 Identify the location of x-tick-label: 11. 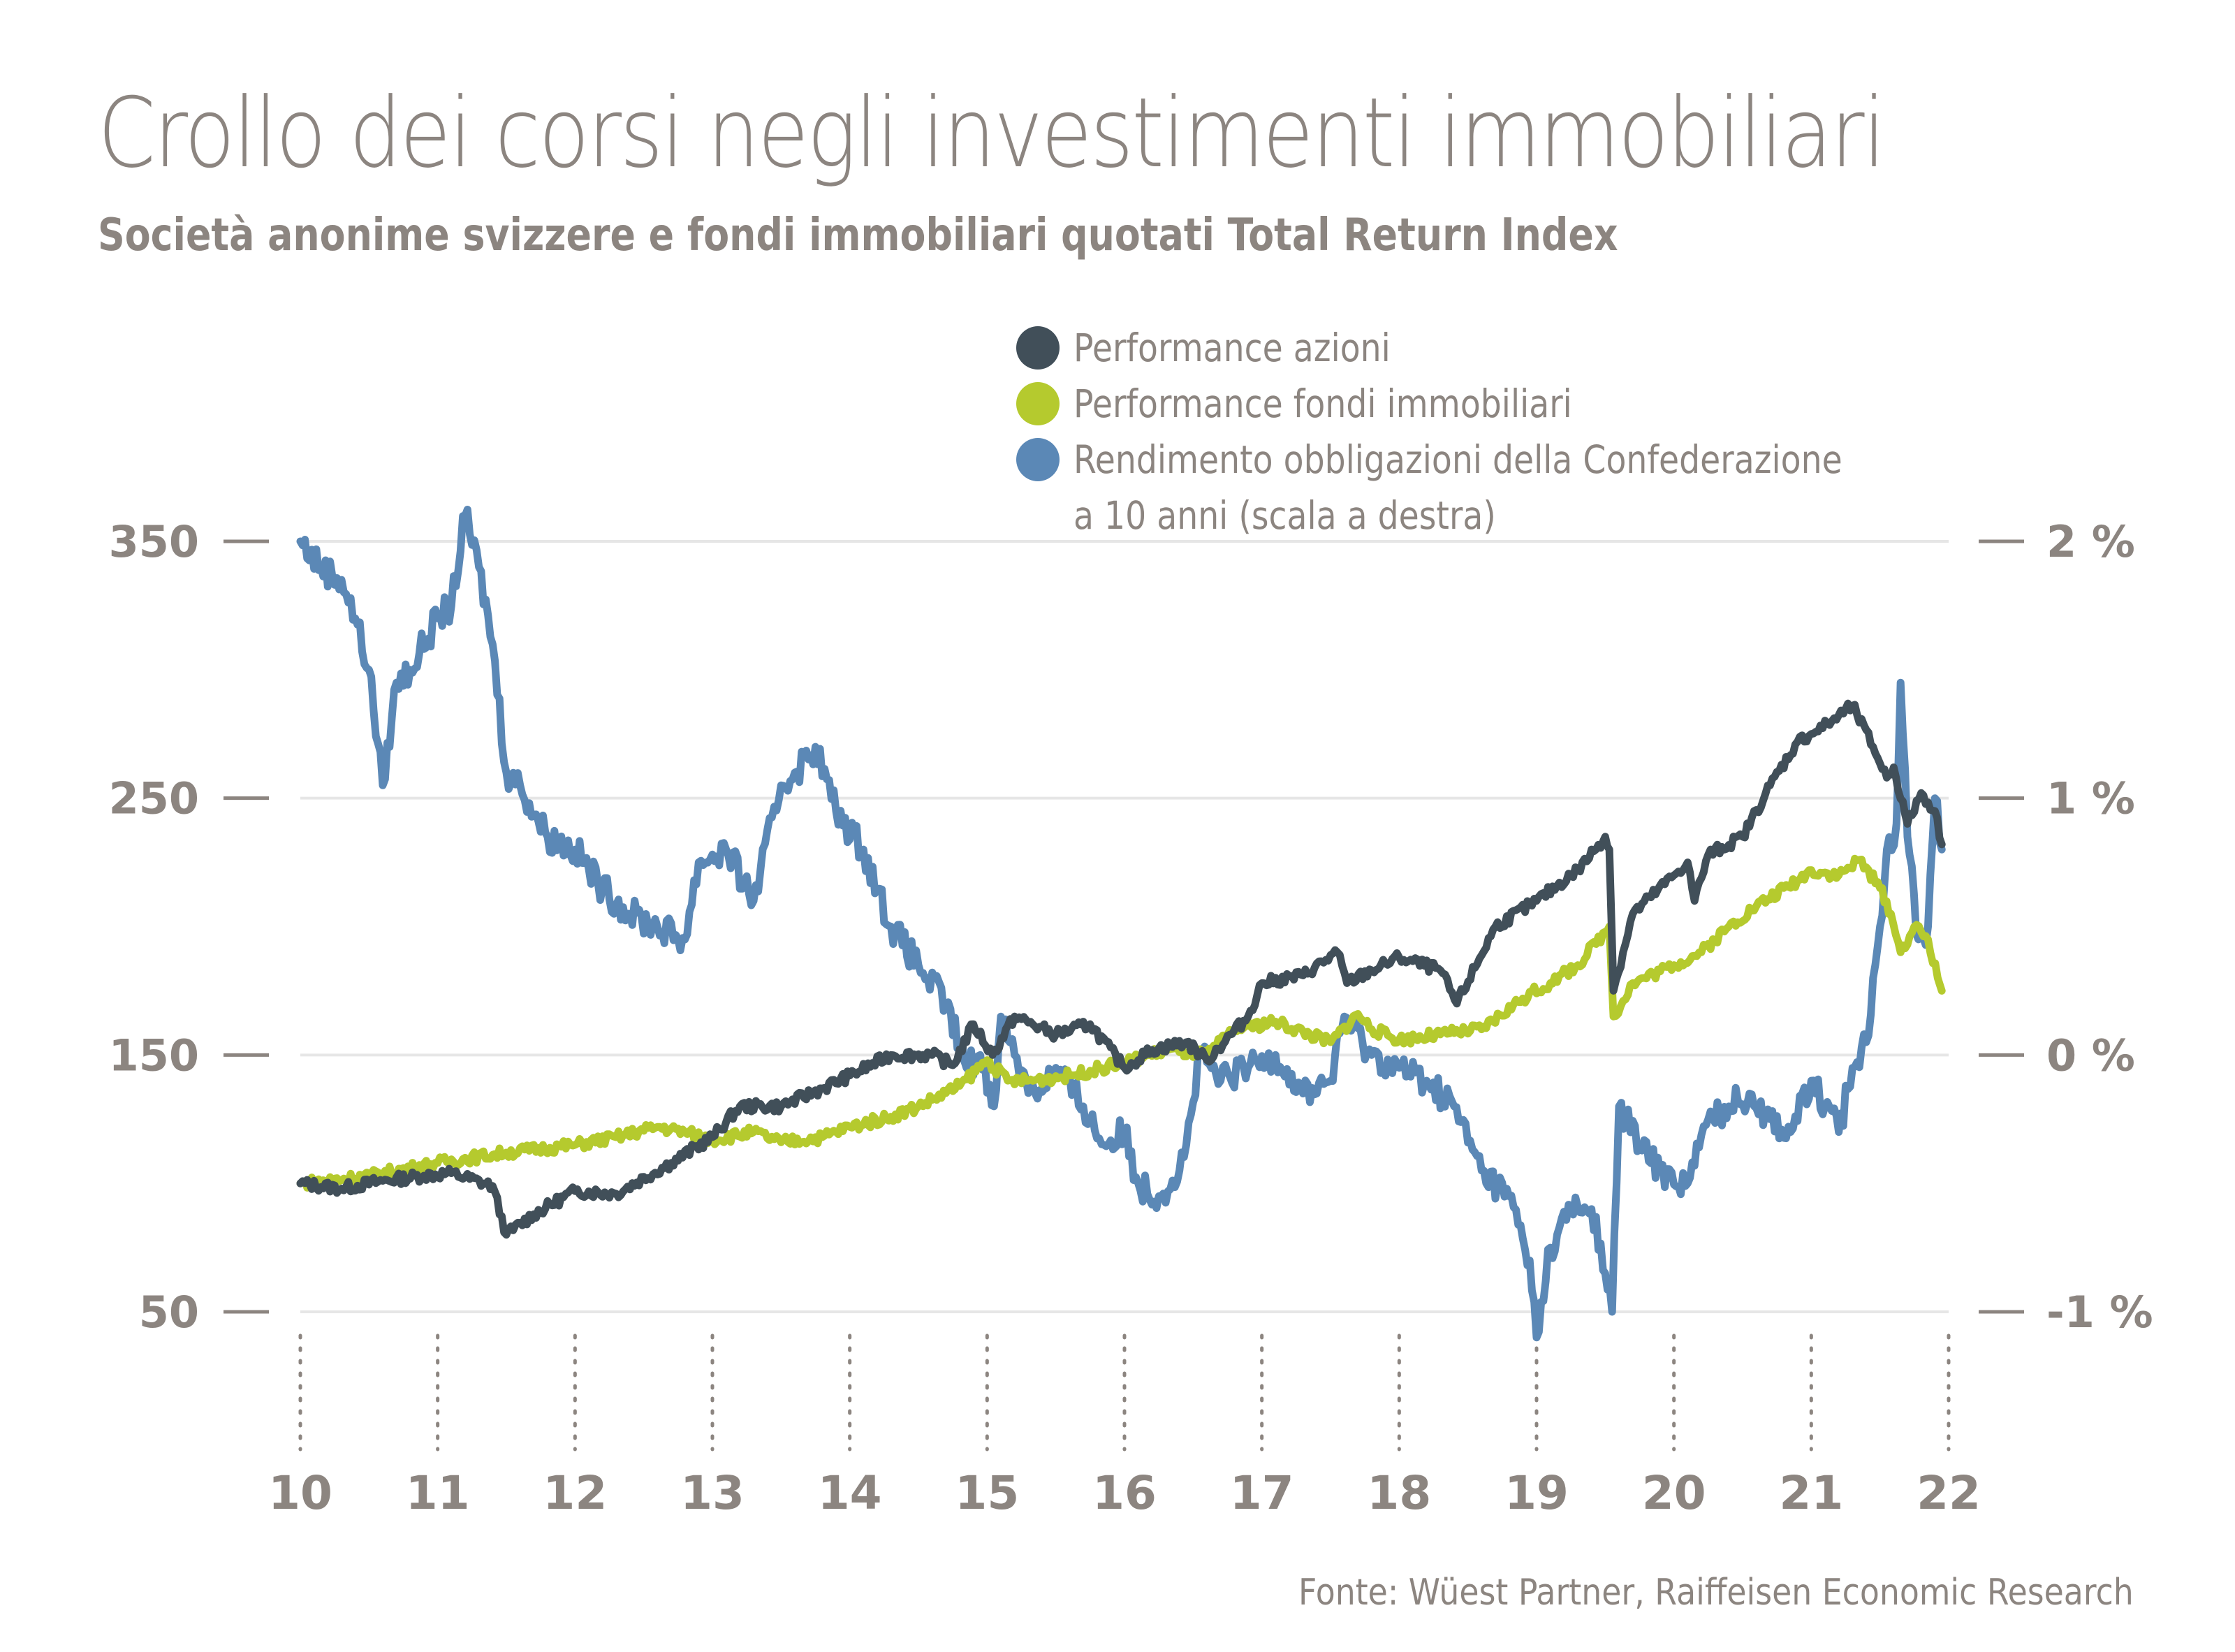
(438, 1493).